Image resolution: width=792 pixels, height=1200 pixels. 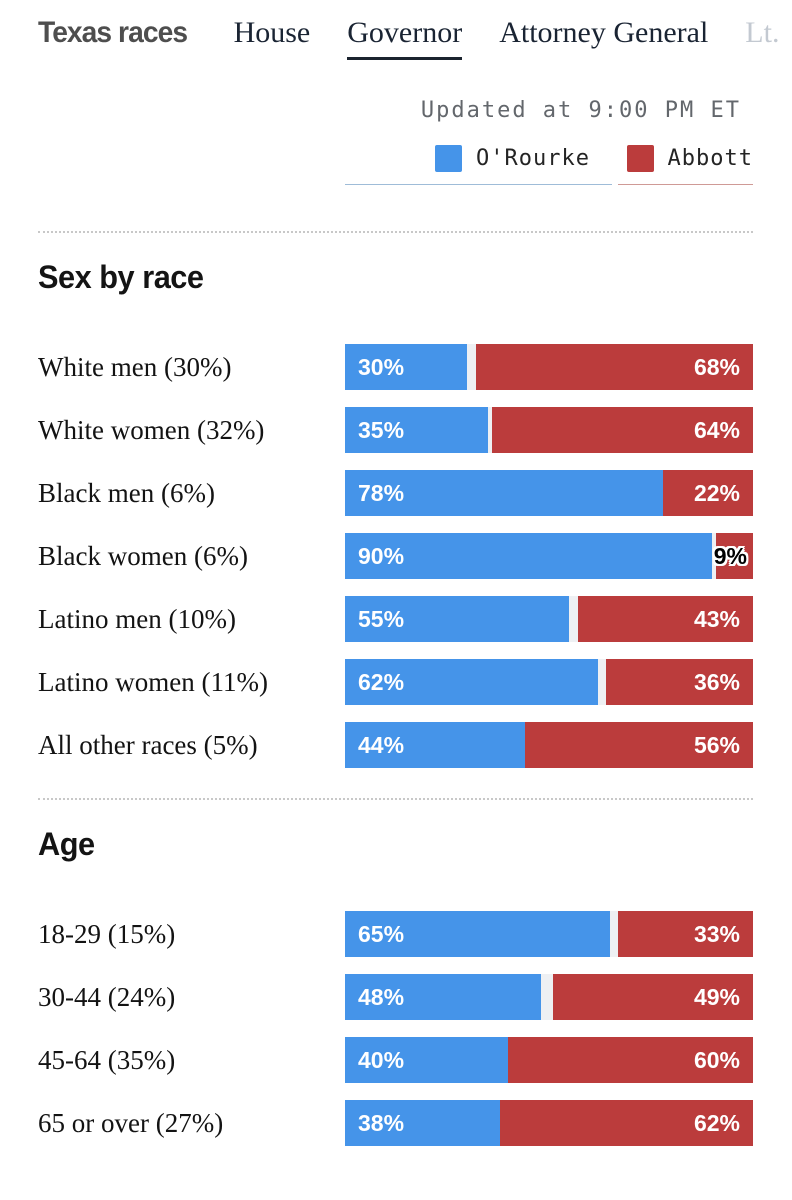 What do you see at coordinates (107, 996) in the screenshot?
I see `row-label: 30-44 (24%)` at bounding box center [107, 996].